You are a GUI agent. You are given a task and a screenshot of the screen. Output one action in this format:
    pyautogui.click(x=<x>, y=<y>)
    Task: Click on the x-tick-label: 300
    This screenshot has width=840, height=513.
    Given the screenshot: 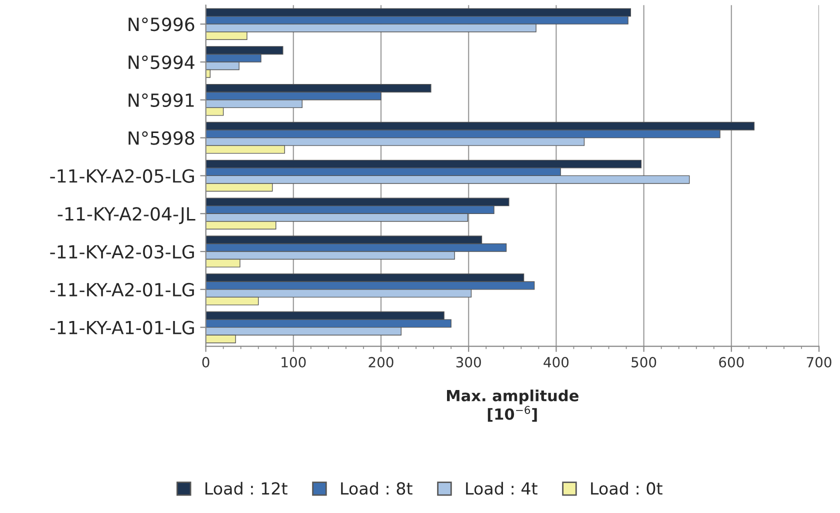 What is the action you would take?
    pyautogui.click(x=468, y=362)
    